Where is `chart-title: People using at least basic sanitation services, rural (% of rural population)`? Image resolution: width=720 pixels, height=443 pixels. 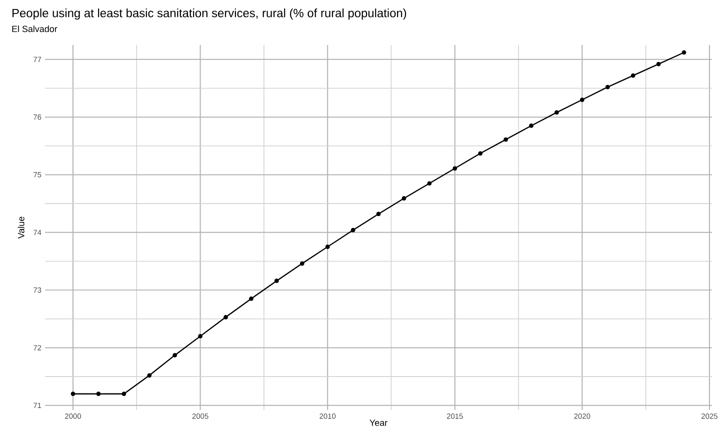
chart-title: People using at least basic sanitation services, rural (% of rural population) is located at coordinates (209, 14).